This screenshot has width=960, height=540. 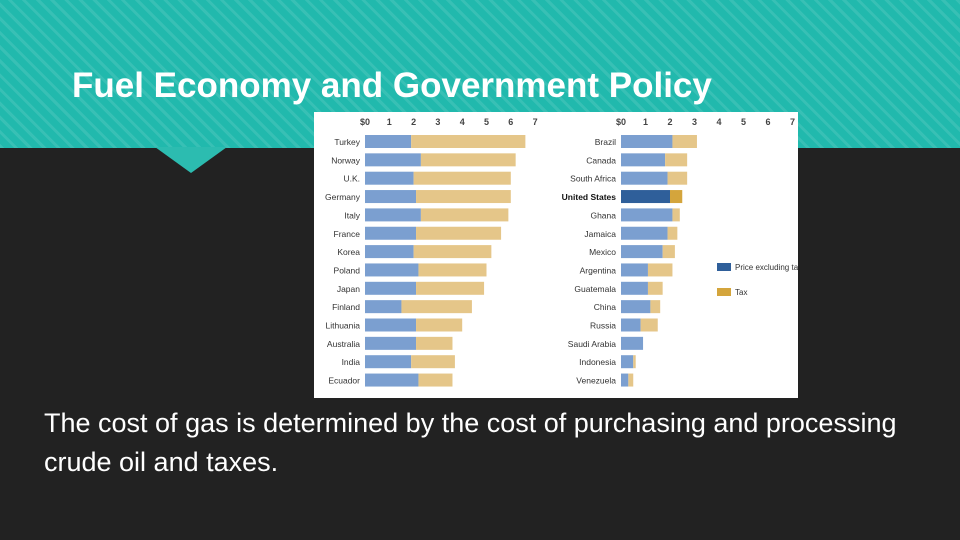 What do you see at coordinates (348, 289) in the screenshot?
I see `category-label: Japan` at bounding box center [348, 289].